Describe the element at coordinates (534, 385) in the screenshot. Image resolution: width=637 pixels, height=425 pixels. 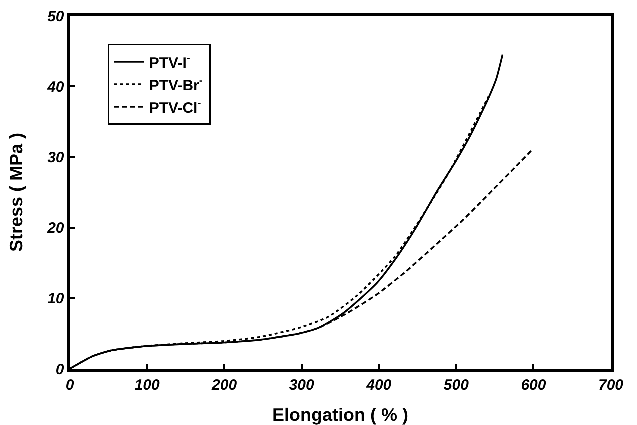
I see `x-tick-label: 600` at that location.